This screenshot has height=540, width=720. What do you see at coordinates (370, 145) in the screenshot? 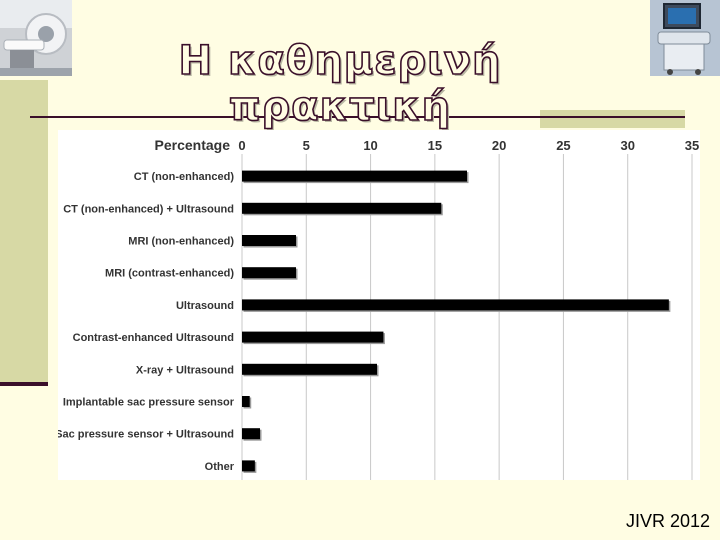
I see `x-tick-label: 10` at bounding box center [370, 145].